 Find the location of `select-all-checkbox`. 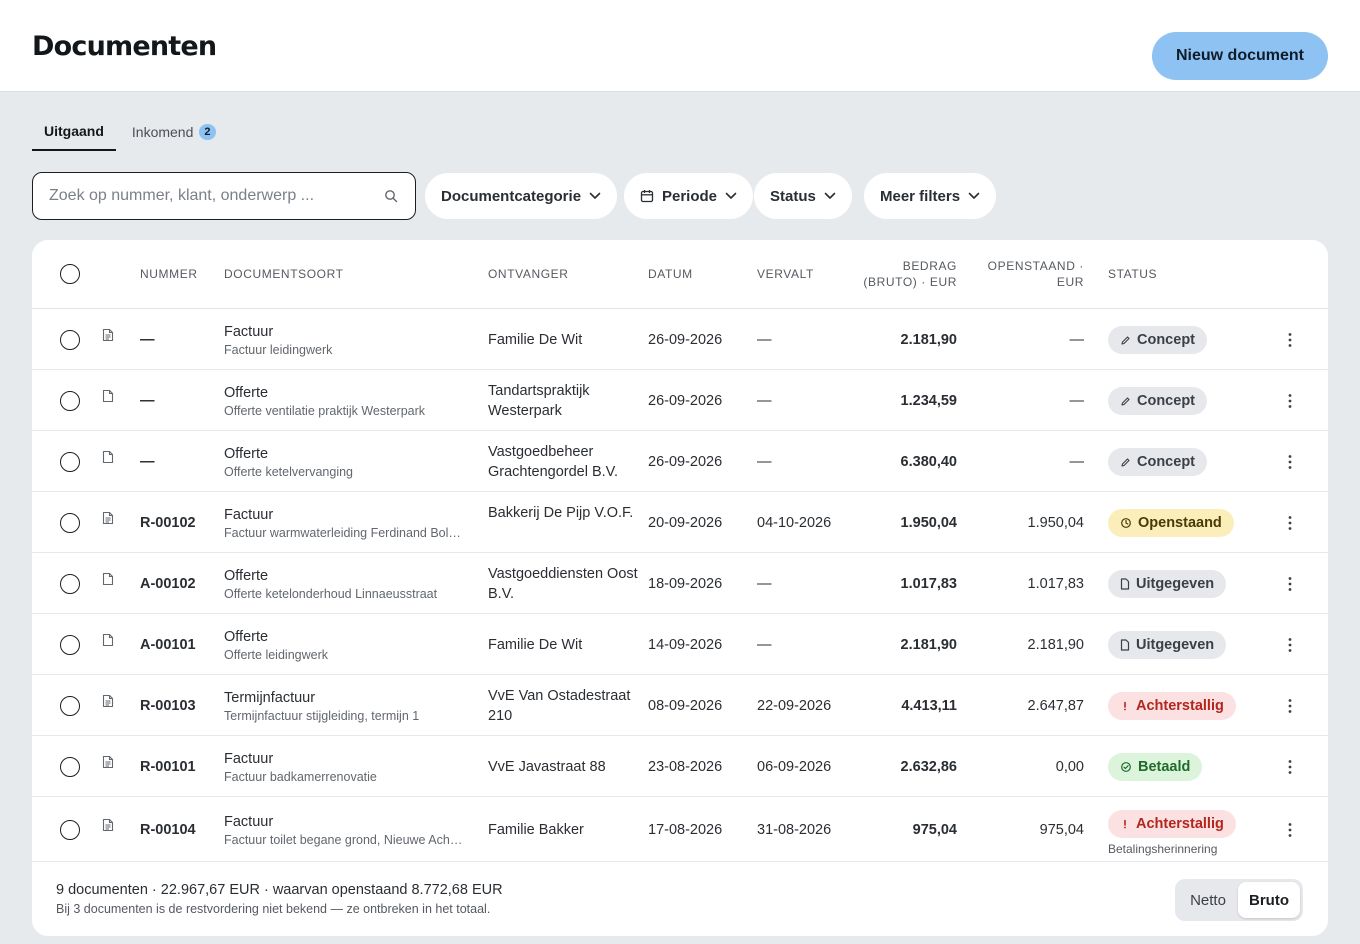

select-all-checkbox is located at coordinates (70, 274).